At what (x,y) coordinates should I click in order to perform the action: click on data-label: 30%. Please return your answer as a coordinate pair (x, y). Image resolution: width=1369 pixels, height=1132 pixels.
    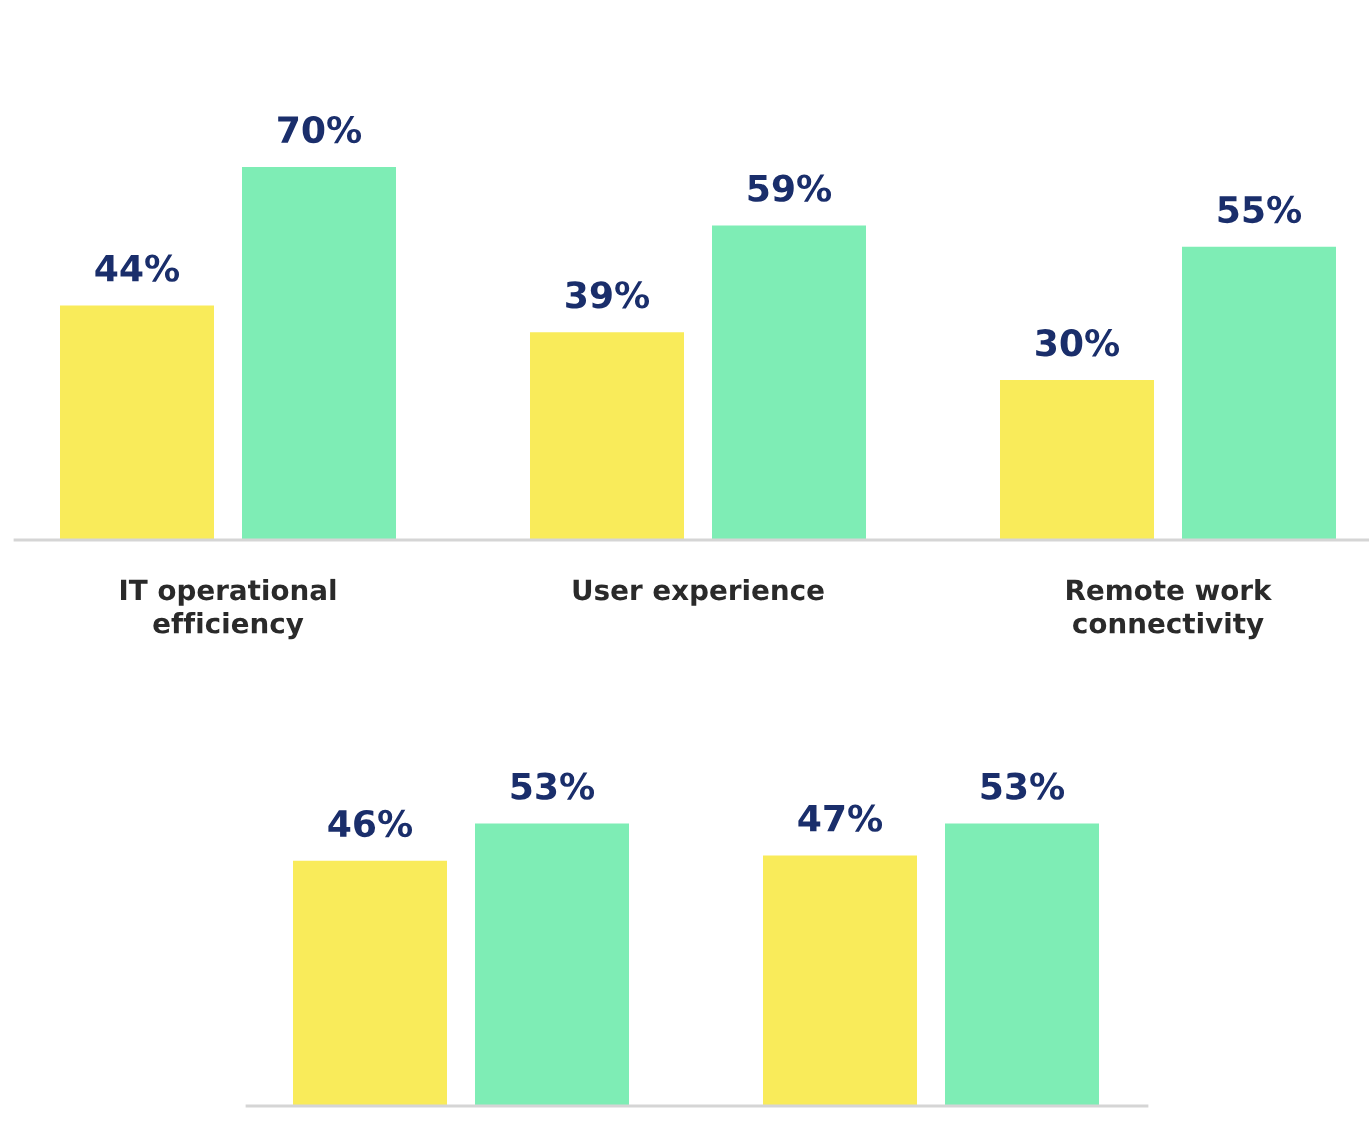
    Looking at the image, I should click on (1078, 343).